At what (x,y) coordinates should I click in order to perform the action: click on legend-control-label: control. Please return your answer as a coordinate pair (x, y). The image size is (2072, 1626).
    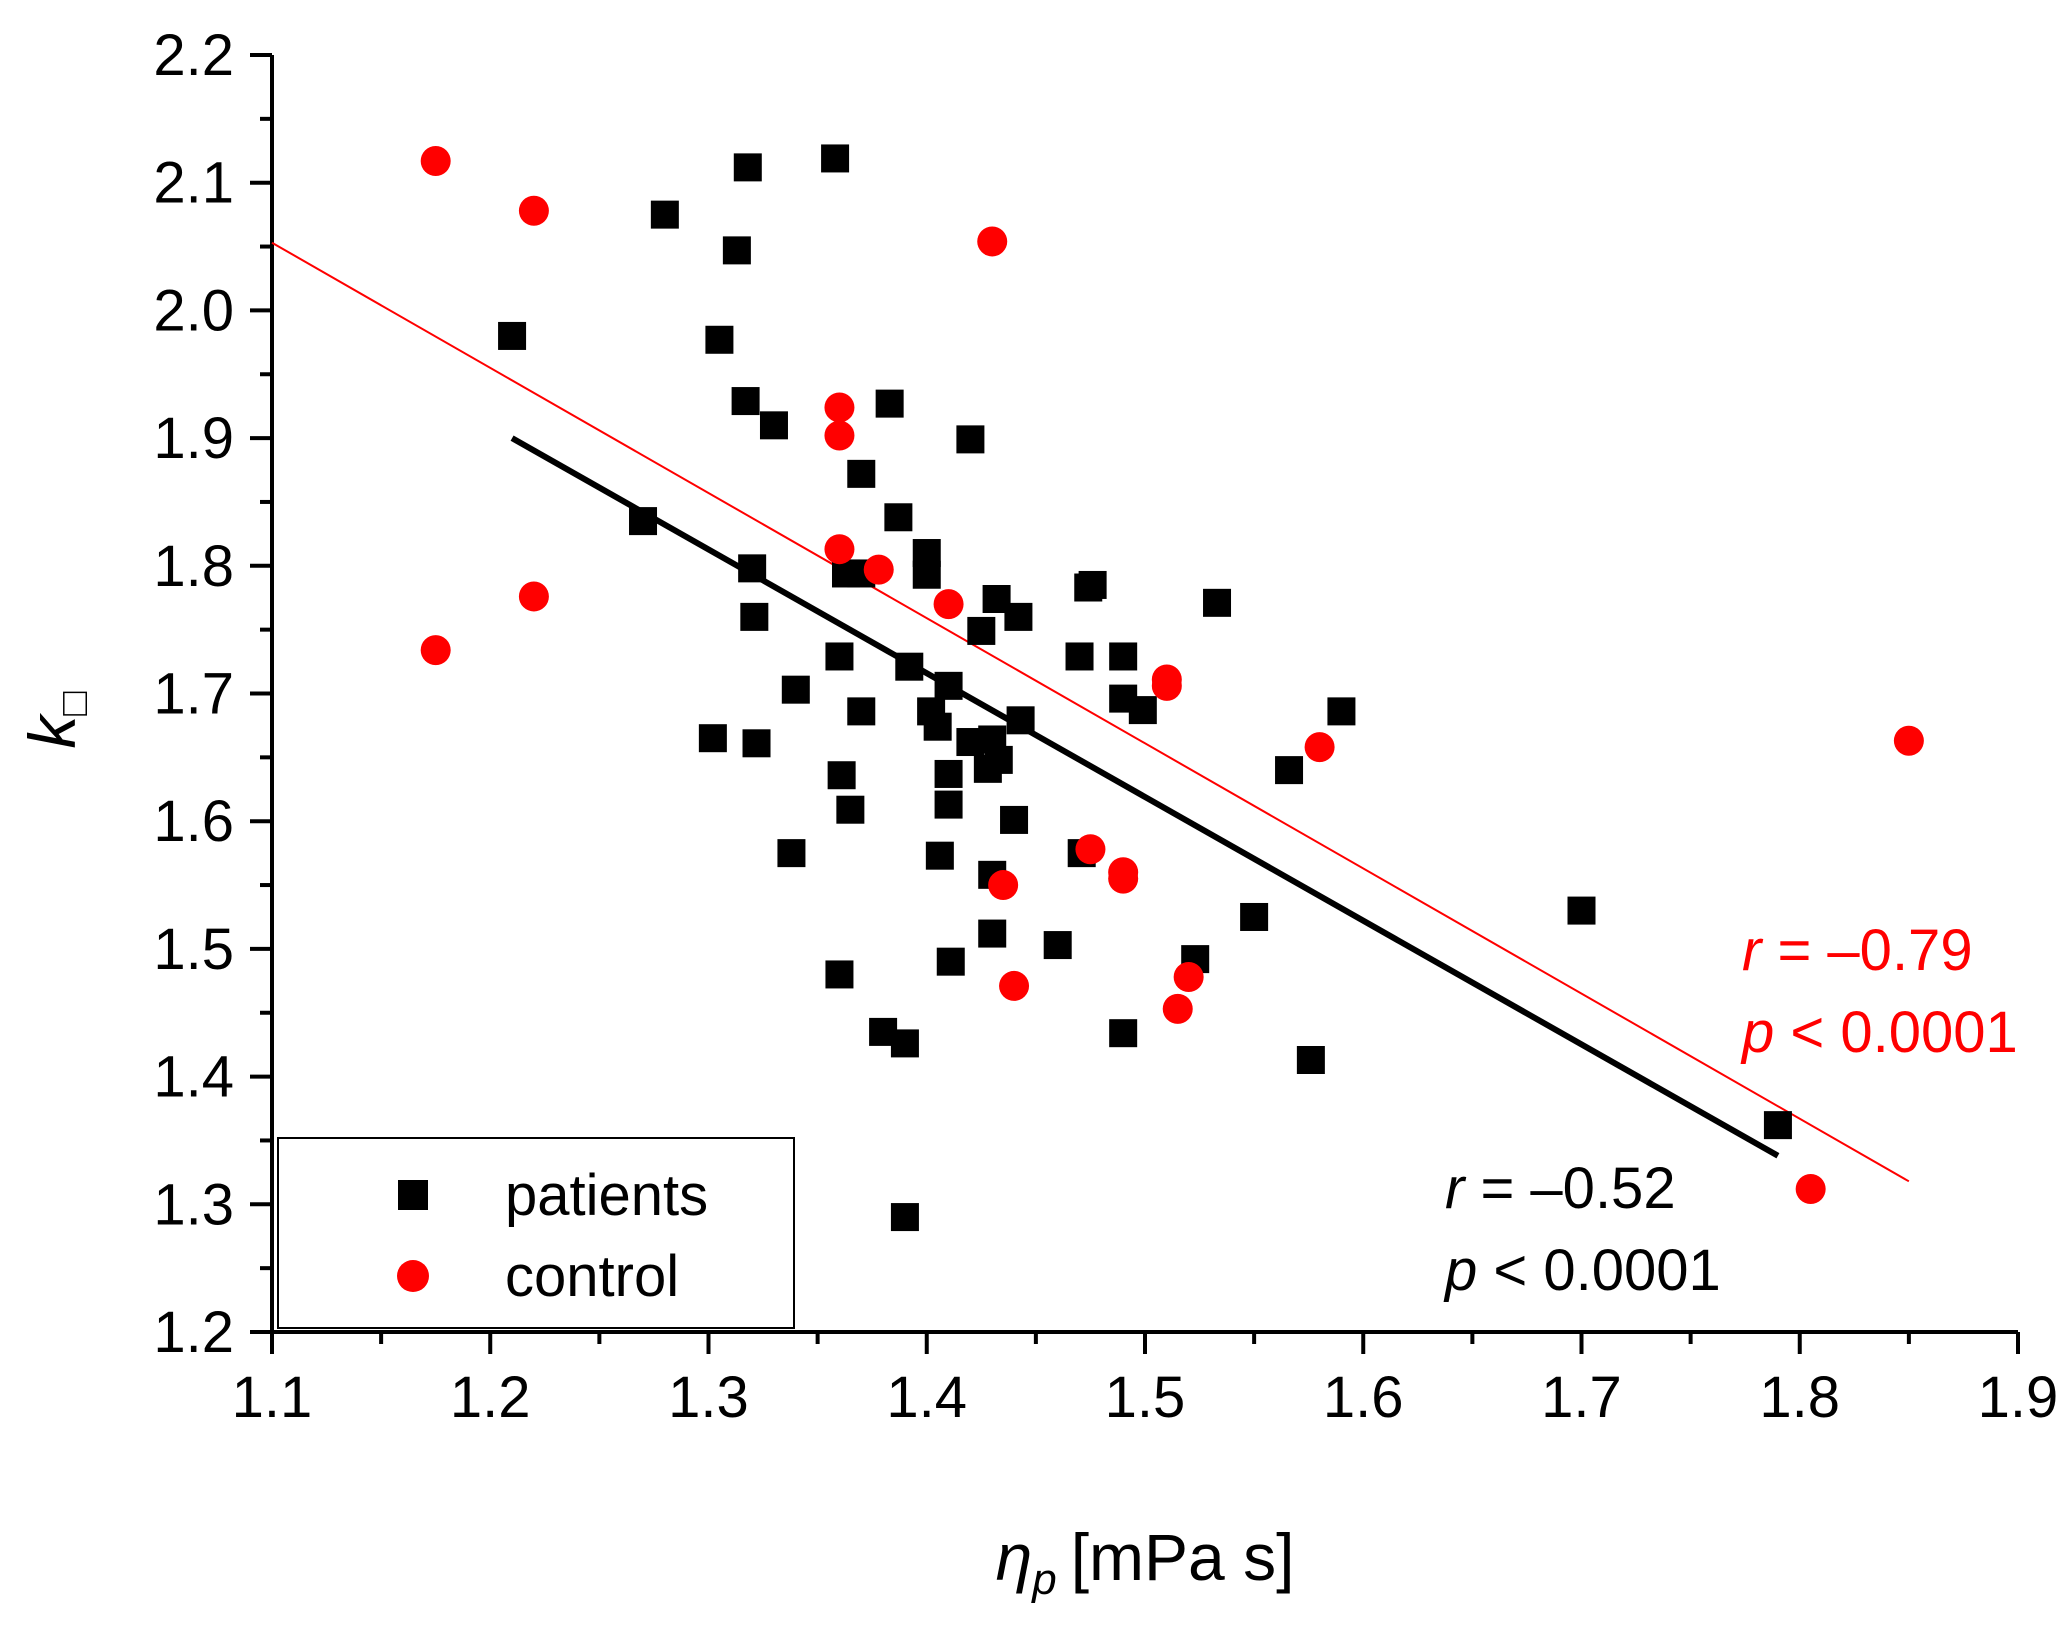
    Looking at the image, I should click on (592, 1276).